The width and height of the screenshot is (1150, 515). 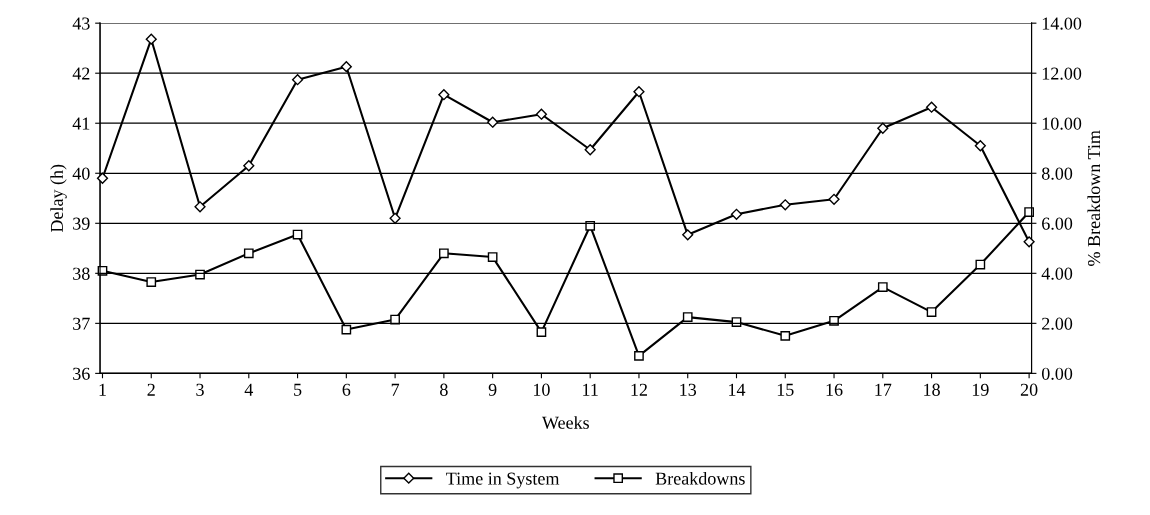 I want to click on x-tick-label: 6, so click(x=346, y=389).